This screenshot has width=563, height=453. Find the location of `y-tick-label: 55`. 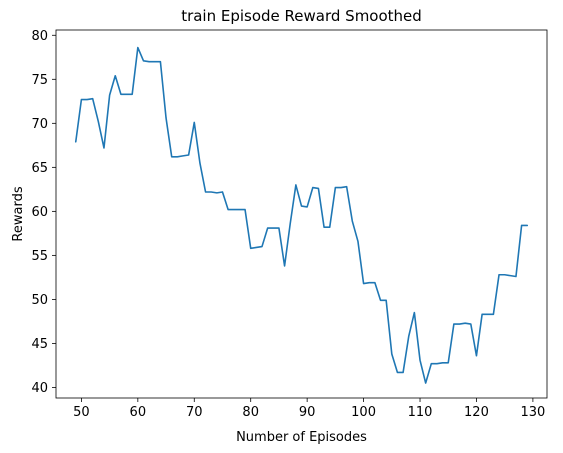

y-tick-label: 55 is located at coordinates (39, 256).